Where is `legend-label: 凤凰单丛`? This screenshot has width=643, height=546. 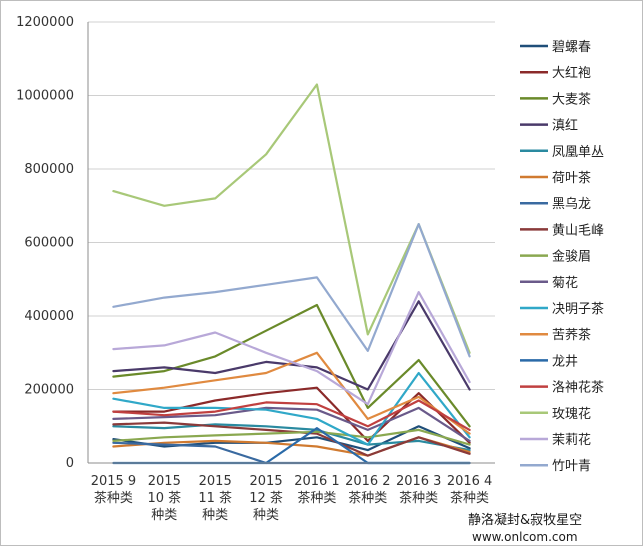 legend-label: 凤凰单丛 is located at coordinates (578, 152).